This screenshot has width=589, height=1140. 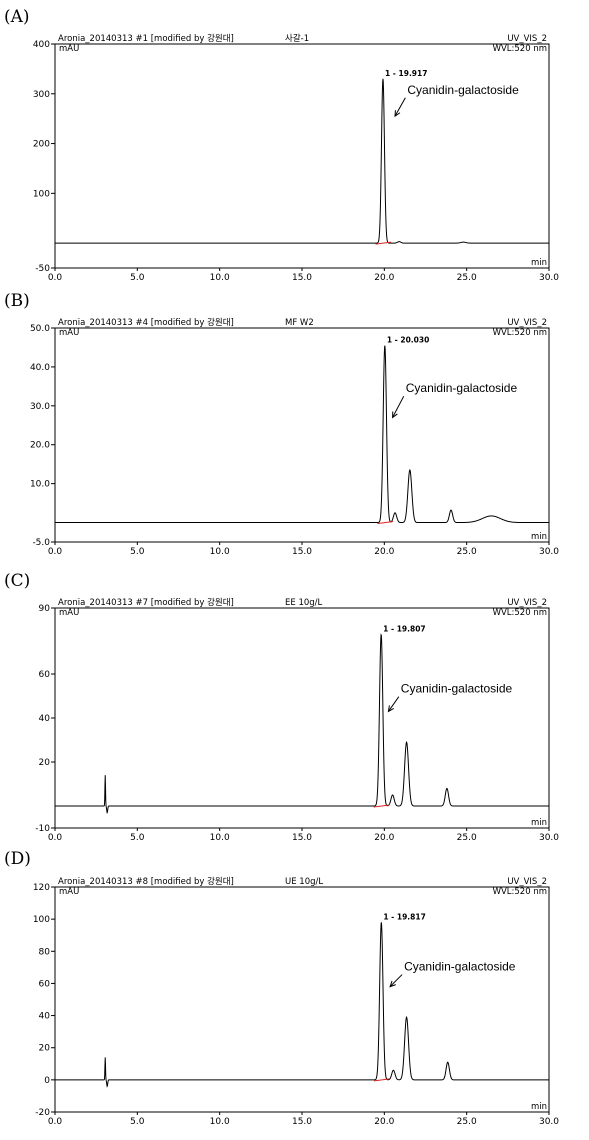 I want to click on peak-label: 1 - 19.917, so click(x=406, y=73).